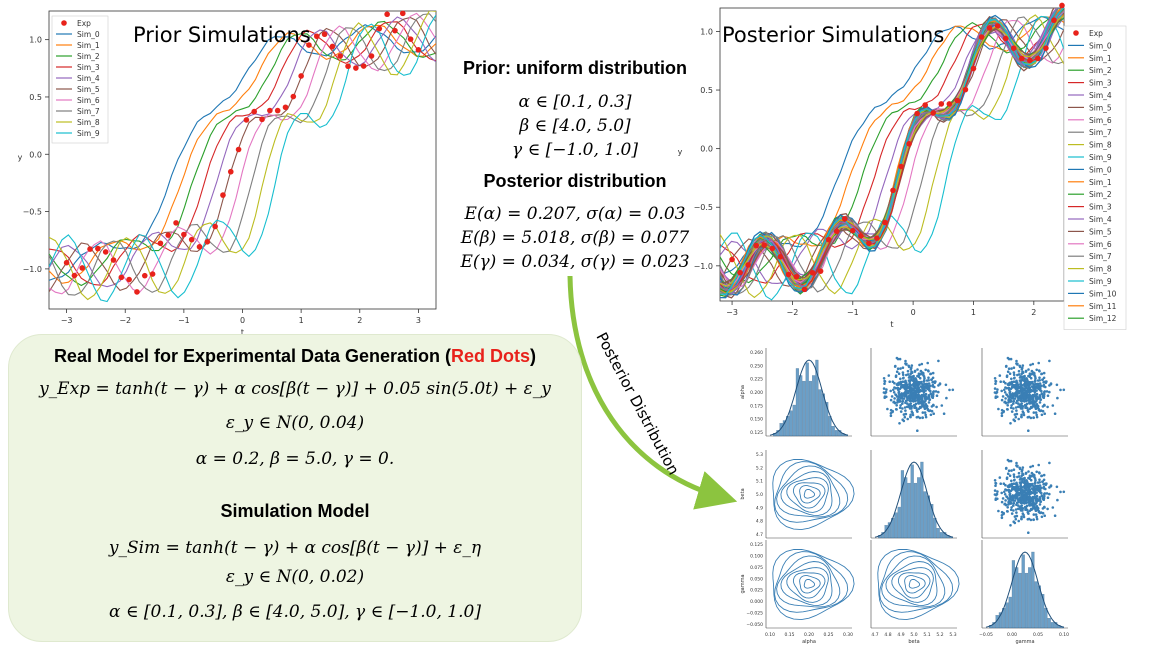 This screenshot has width=1158, height=650. What do you see at coordinates (706, 149) in the screenshot?
I see `y-tick-label: 0.0` at bounding box center [706, 149].